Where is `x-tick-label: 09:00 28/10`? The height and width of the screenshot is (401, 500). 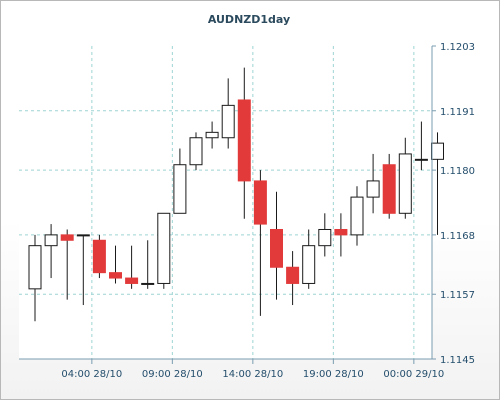
x-tick-label: 09:00 28/10 is located at coordinates (172, 374).